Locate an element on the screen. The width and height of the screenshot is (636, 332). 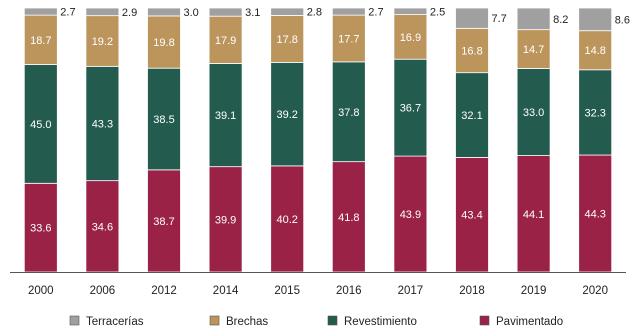
x-tick-2000: 2000 is located at coordinates (41, 291).